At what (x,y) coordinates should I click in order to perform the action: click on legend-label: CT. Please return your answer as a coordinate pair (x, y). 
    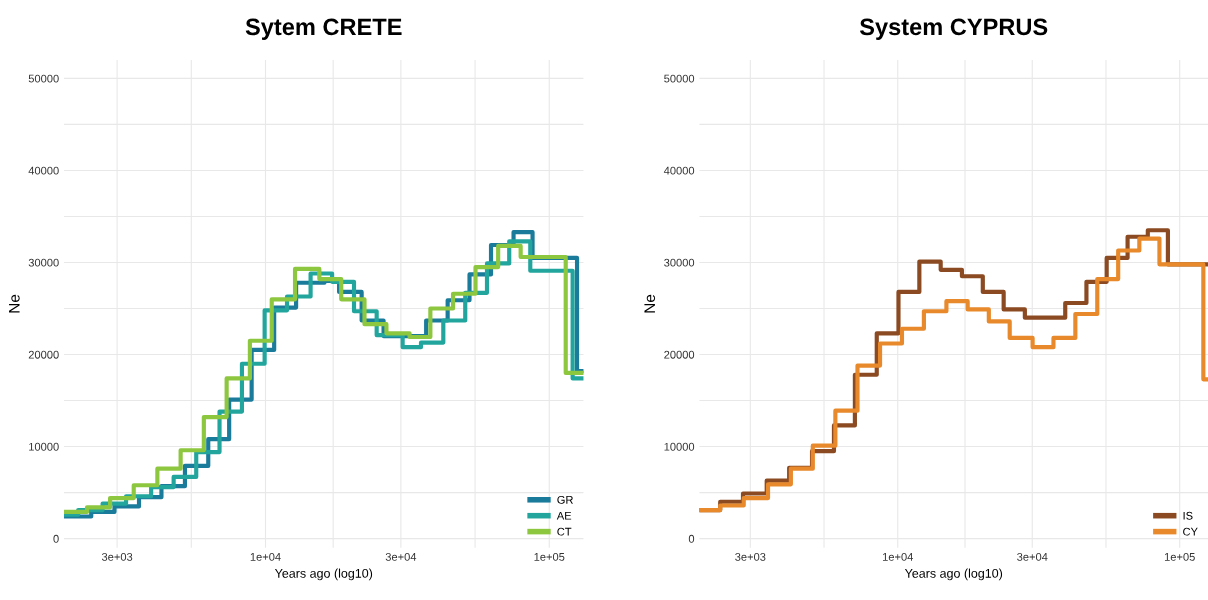
    Looking at the image, I should click on (564, 531).